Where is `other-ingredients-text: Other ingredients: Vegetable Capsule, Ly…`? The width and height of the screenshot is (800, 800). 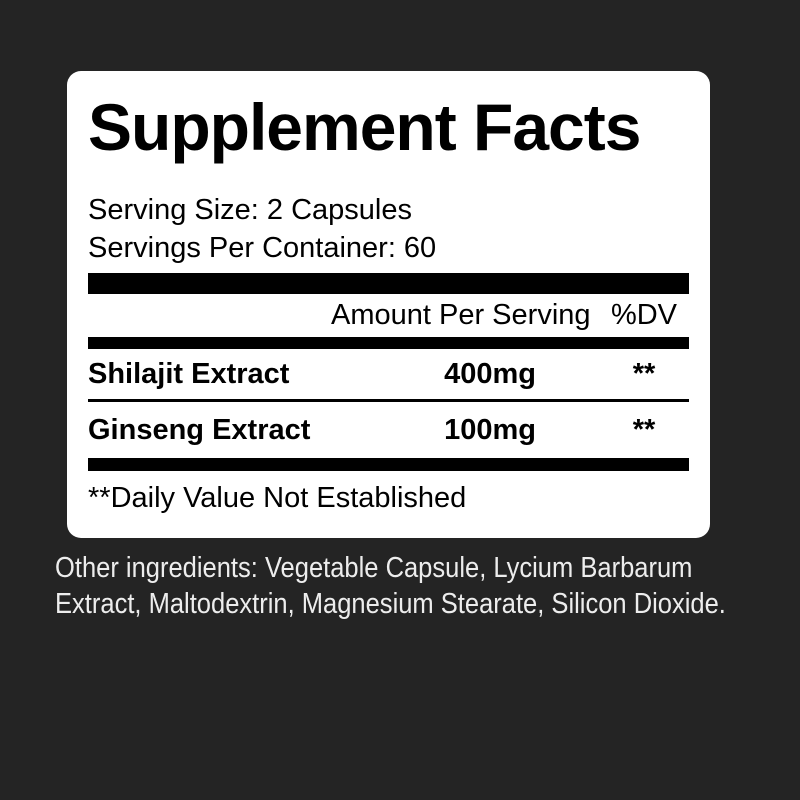
other-ingredients-text: Other ingredients: Vegetable Capsule, Ly… is located at coordinates (390, 586).